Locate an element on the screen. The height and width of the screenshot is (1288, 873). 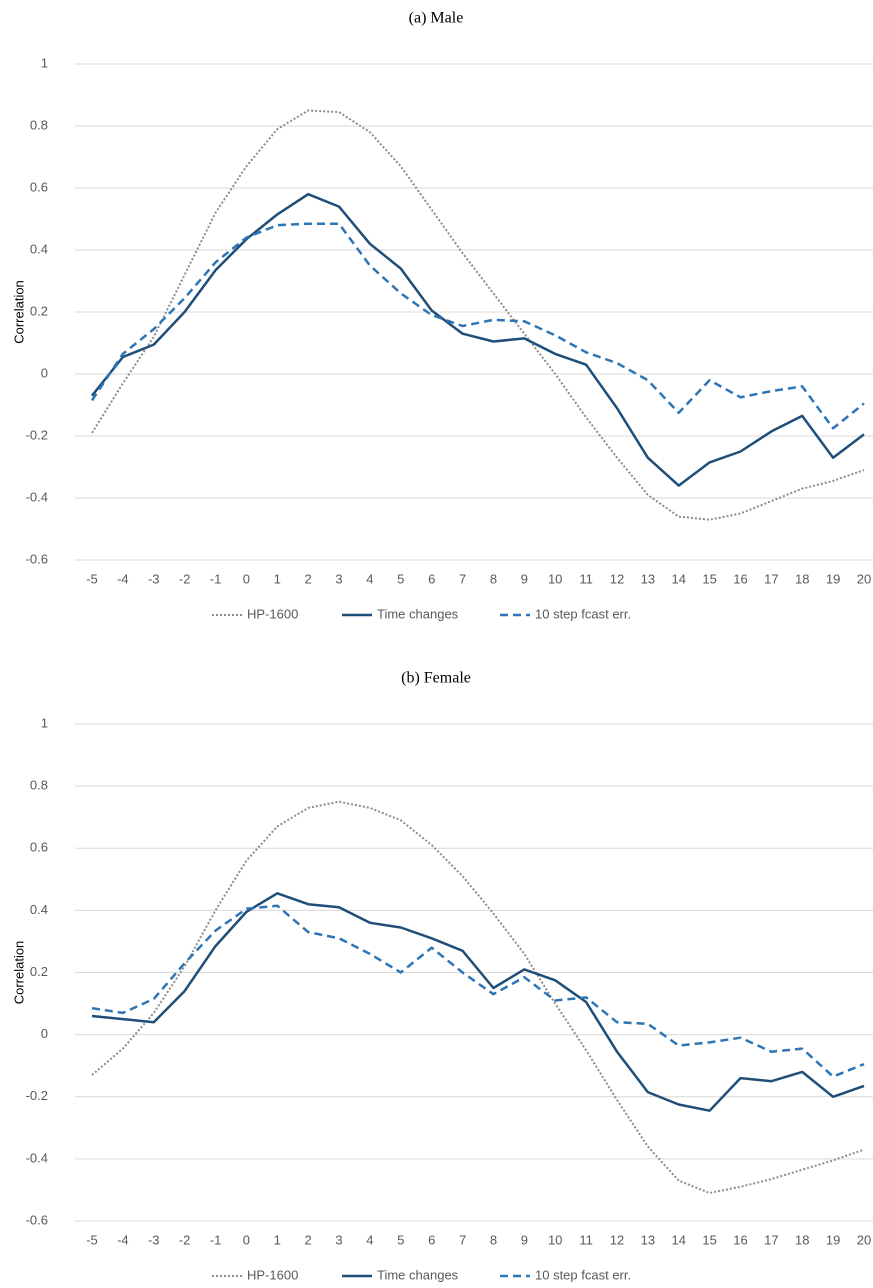
chart-title: (a) Male is located at coordinates (436, 18).